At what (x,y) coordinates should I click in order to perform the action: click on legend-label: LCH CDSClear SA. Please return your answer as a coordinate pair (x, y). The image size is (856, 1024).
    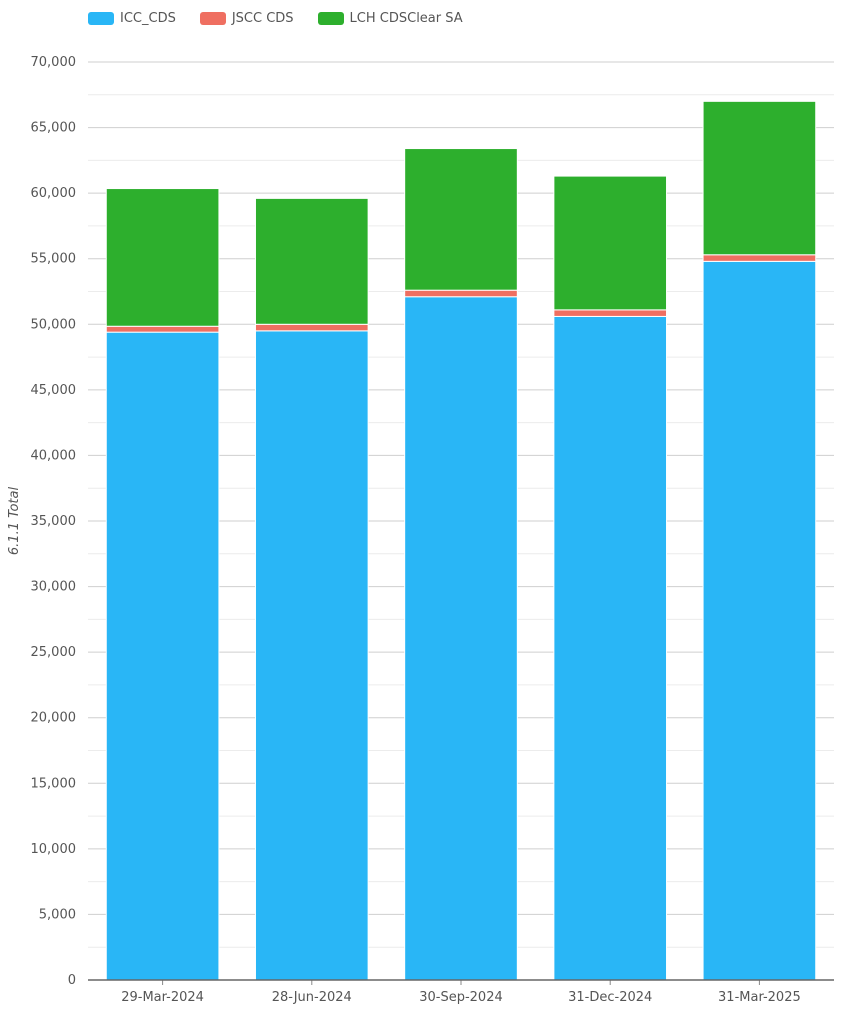
    Looking at the image, I should click on (406, 18).